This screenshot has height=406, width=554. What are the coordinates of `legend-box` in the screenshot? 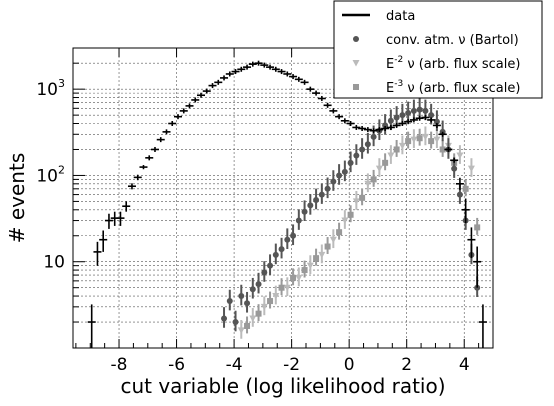 It's located at (438, 49).